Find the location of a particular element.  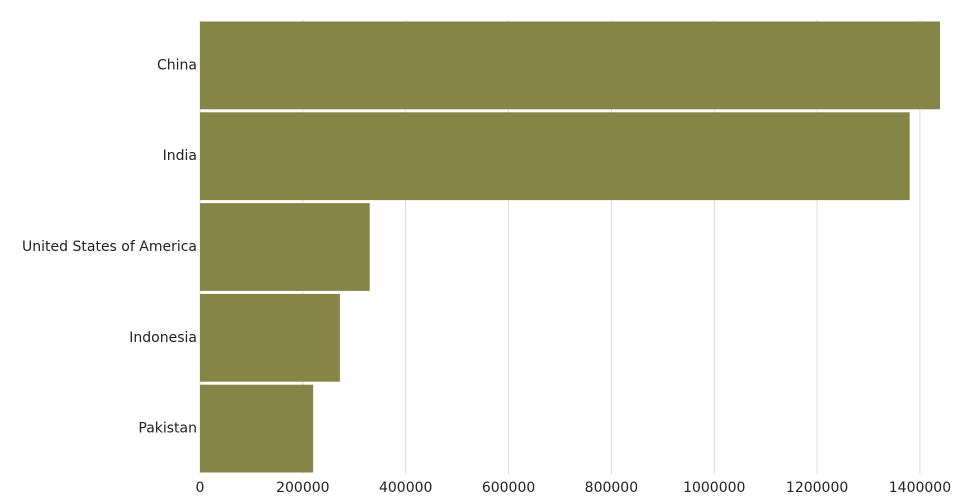

y-tick-label: India is located at coordinates (180, 156).